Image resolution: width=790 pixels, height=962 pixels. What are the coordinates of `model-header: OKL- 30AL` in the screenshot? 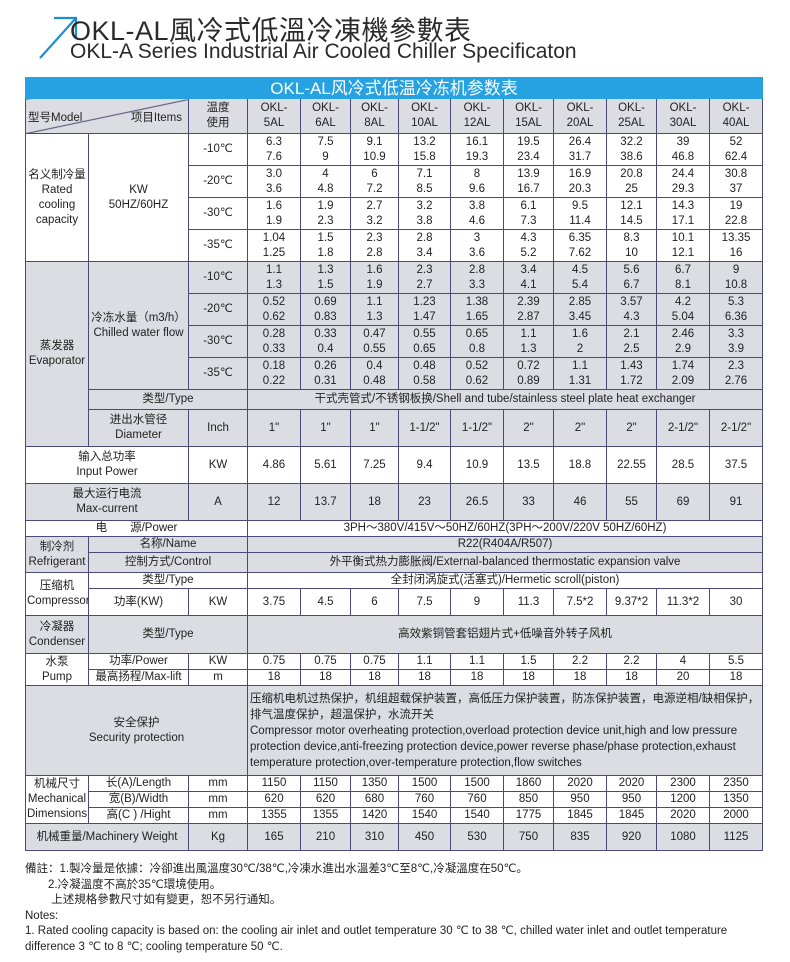 It's located at (683, 116).